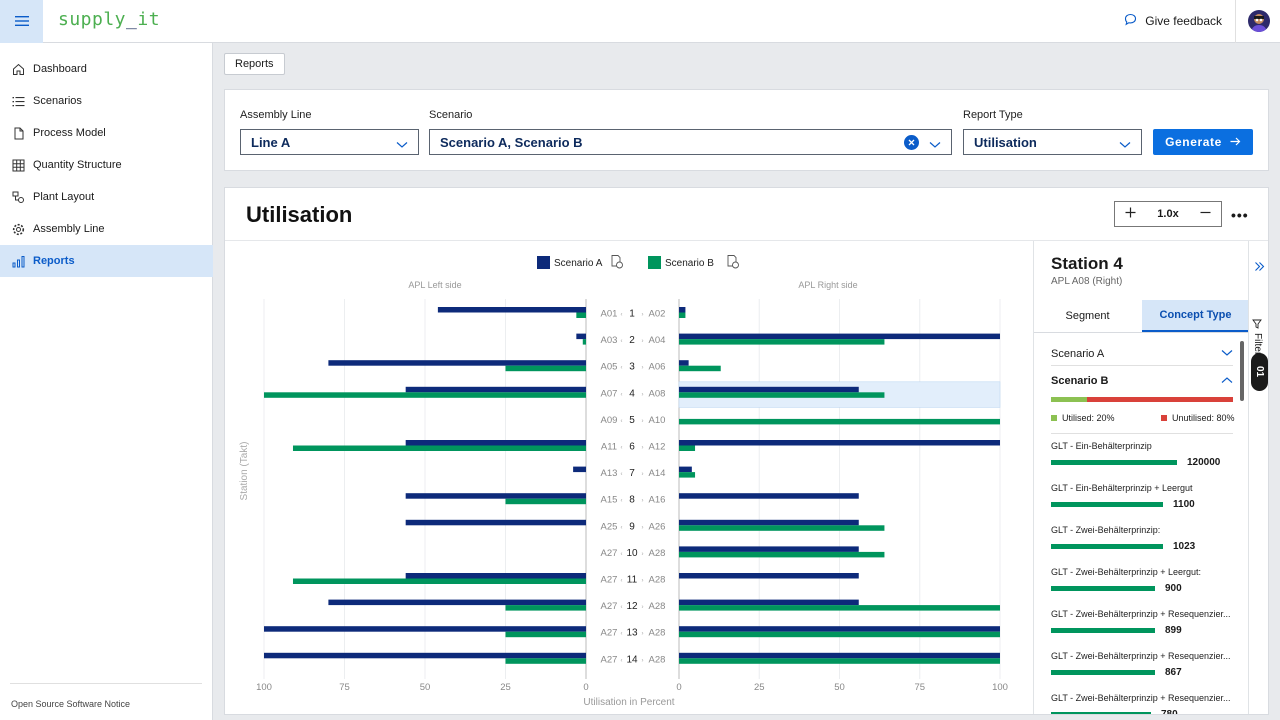  Describe the element at coordinates (1242, 371) in the screenshot. I see `panel-scrollbar` at that location.